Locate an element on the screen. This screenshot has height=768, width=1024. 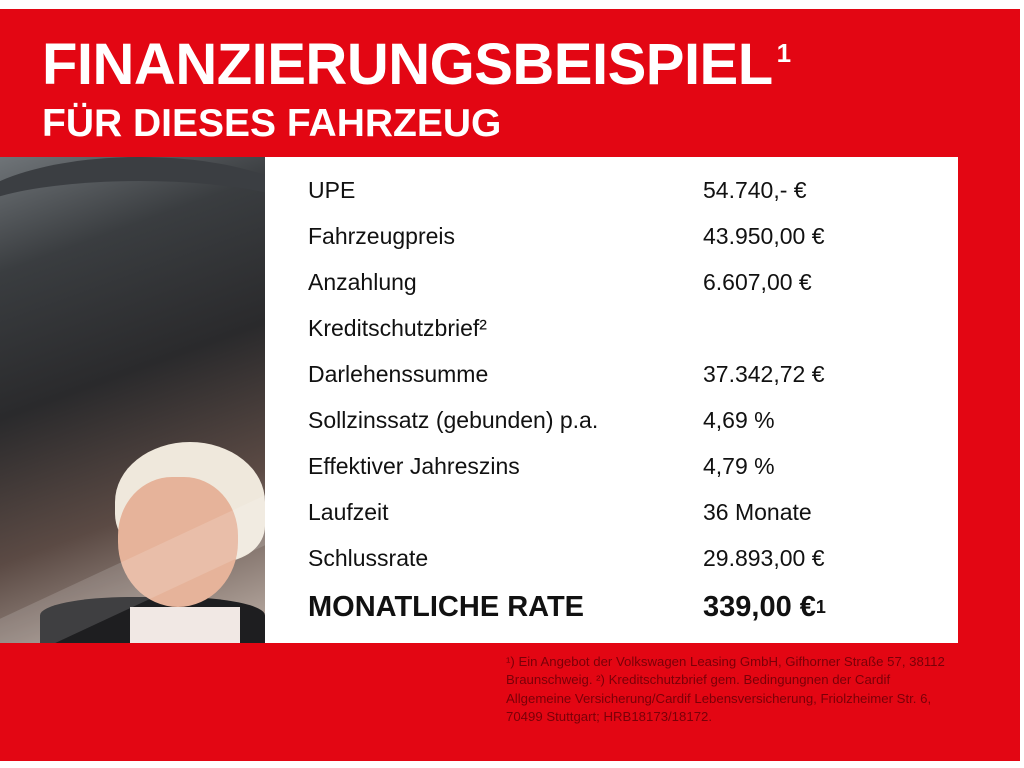
row-label: Anzahlung is located at coordinates (362, 282).